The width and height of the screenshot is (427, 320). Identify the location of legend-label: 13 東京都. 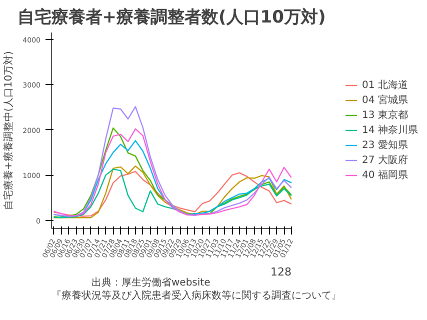
(385, 115).